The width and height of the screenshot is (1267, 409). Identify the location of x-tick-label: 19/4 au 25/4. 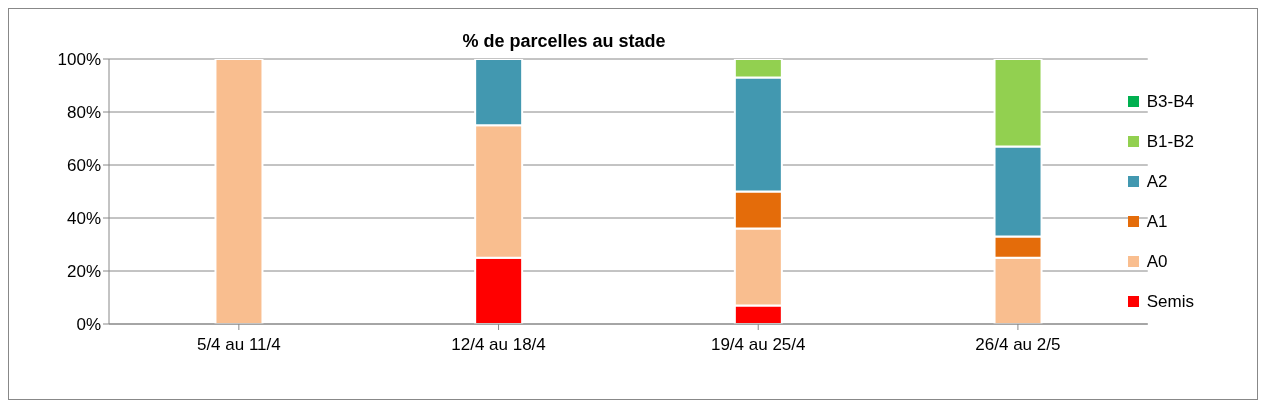
(758, 345).